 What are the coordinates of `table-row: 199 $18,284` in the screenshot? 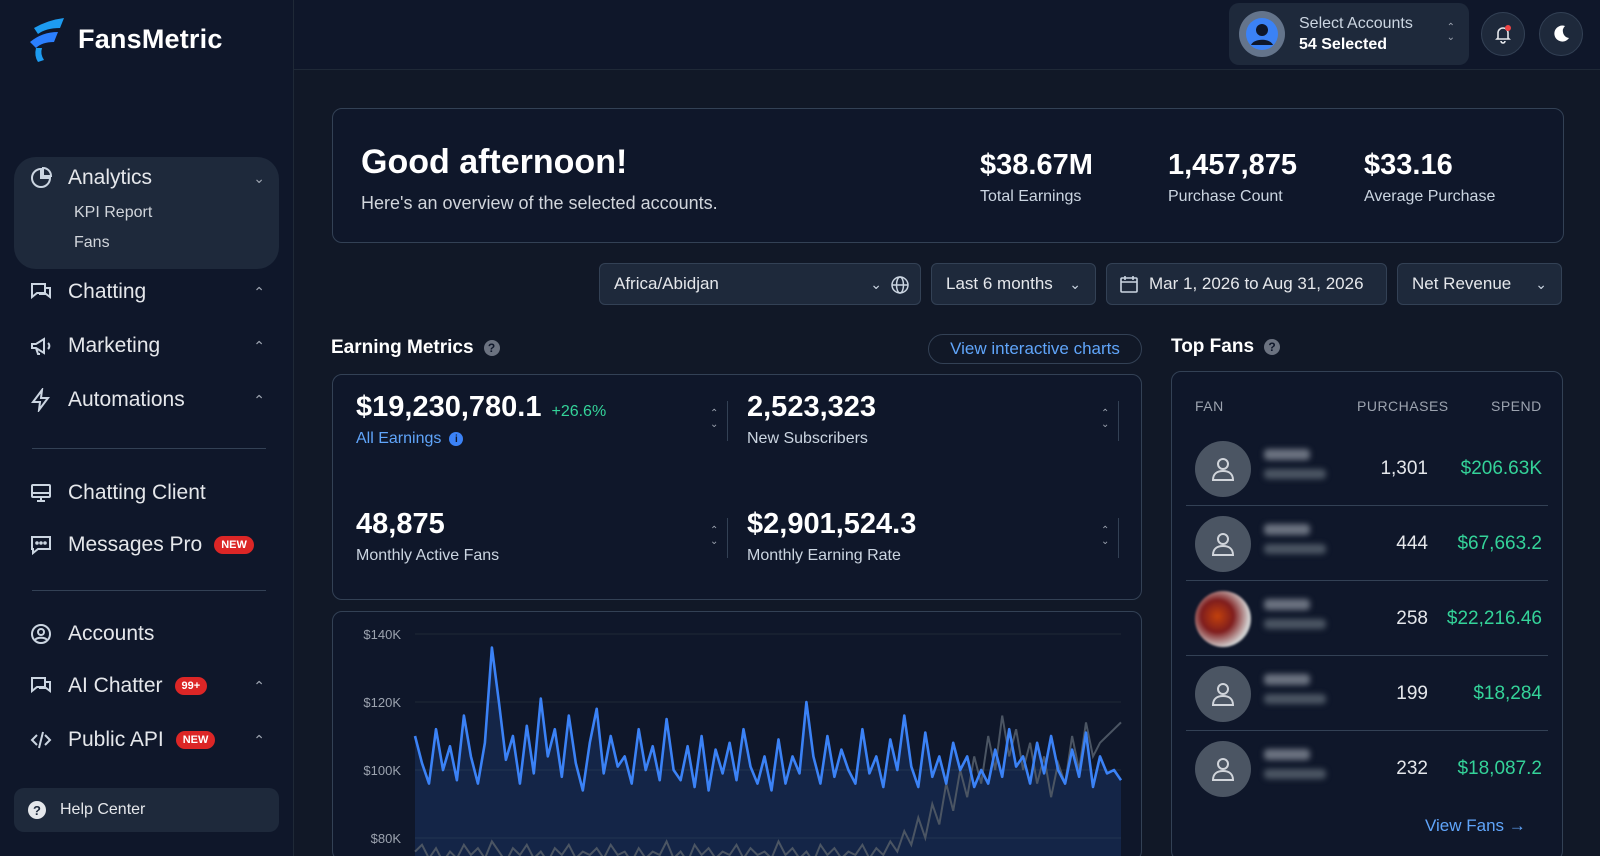 It's located at (1367, 693).